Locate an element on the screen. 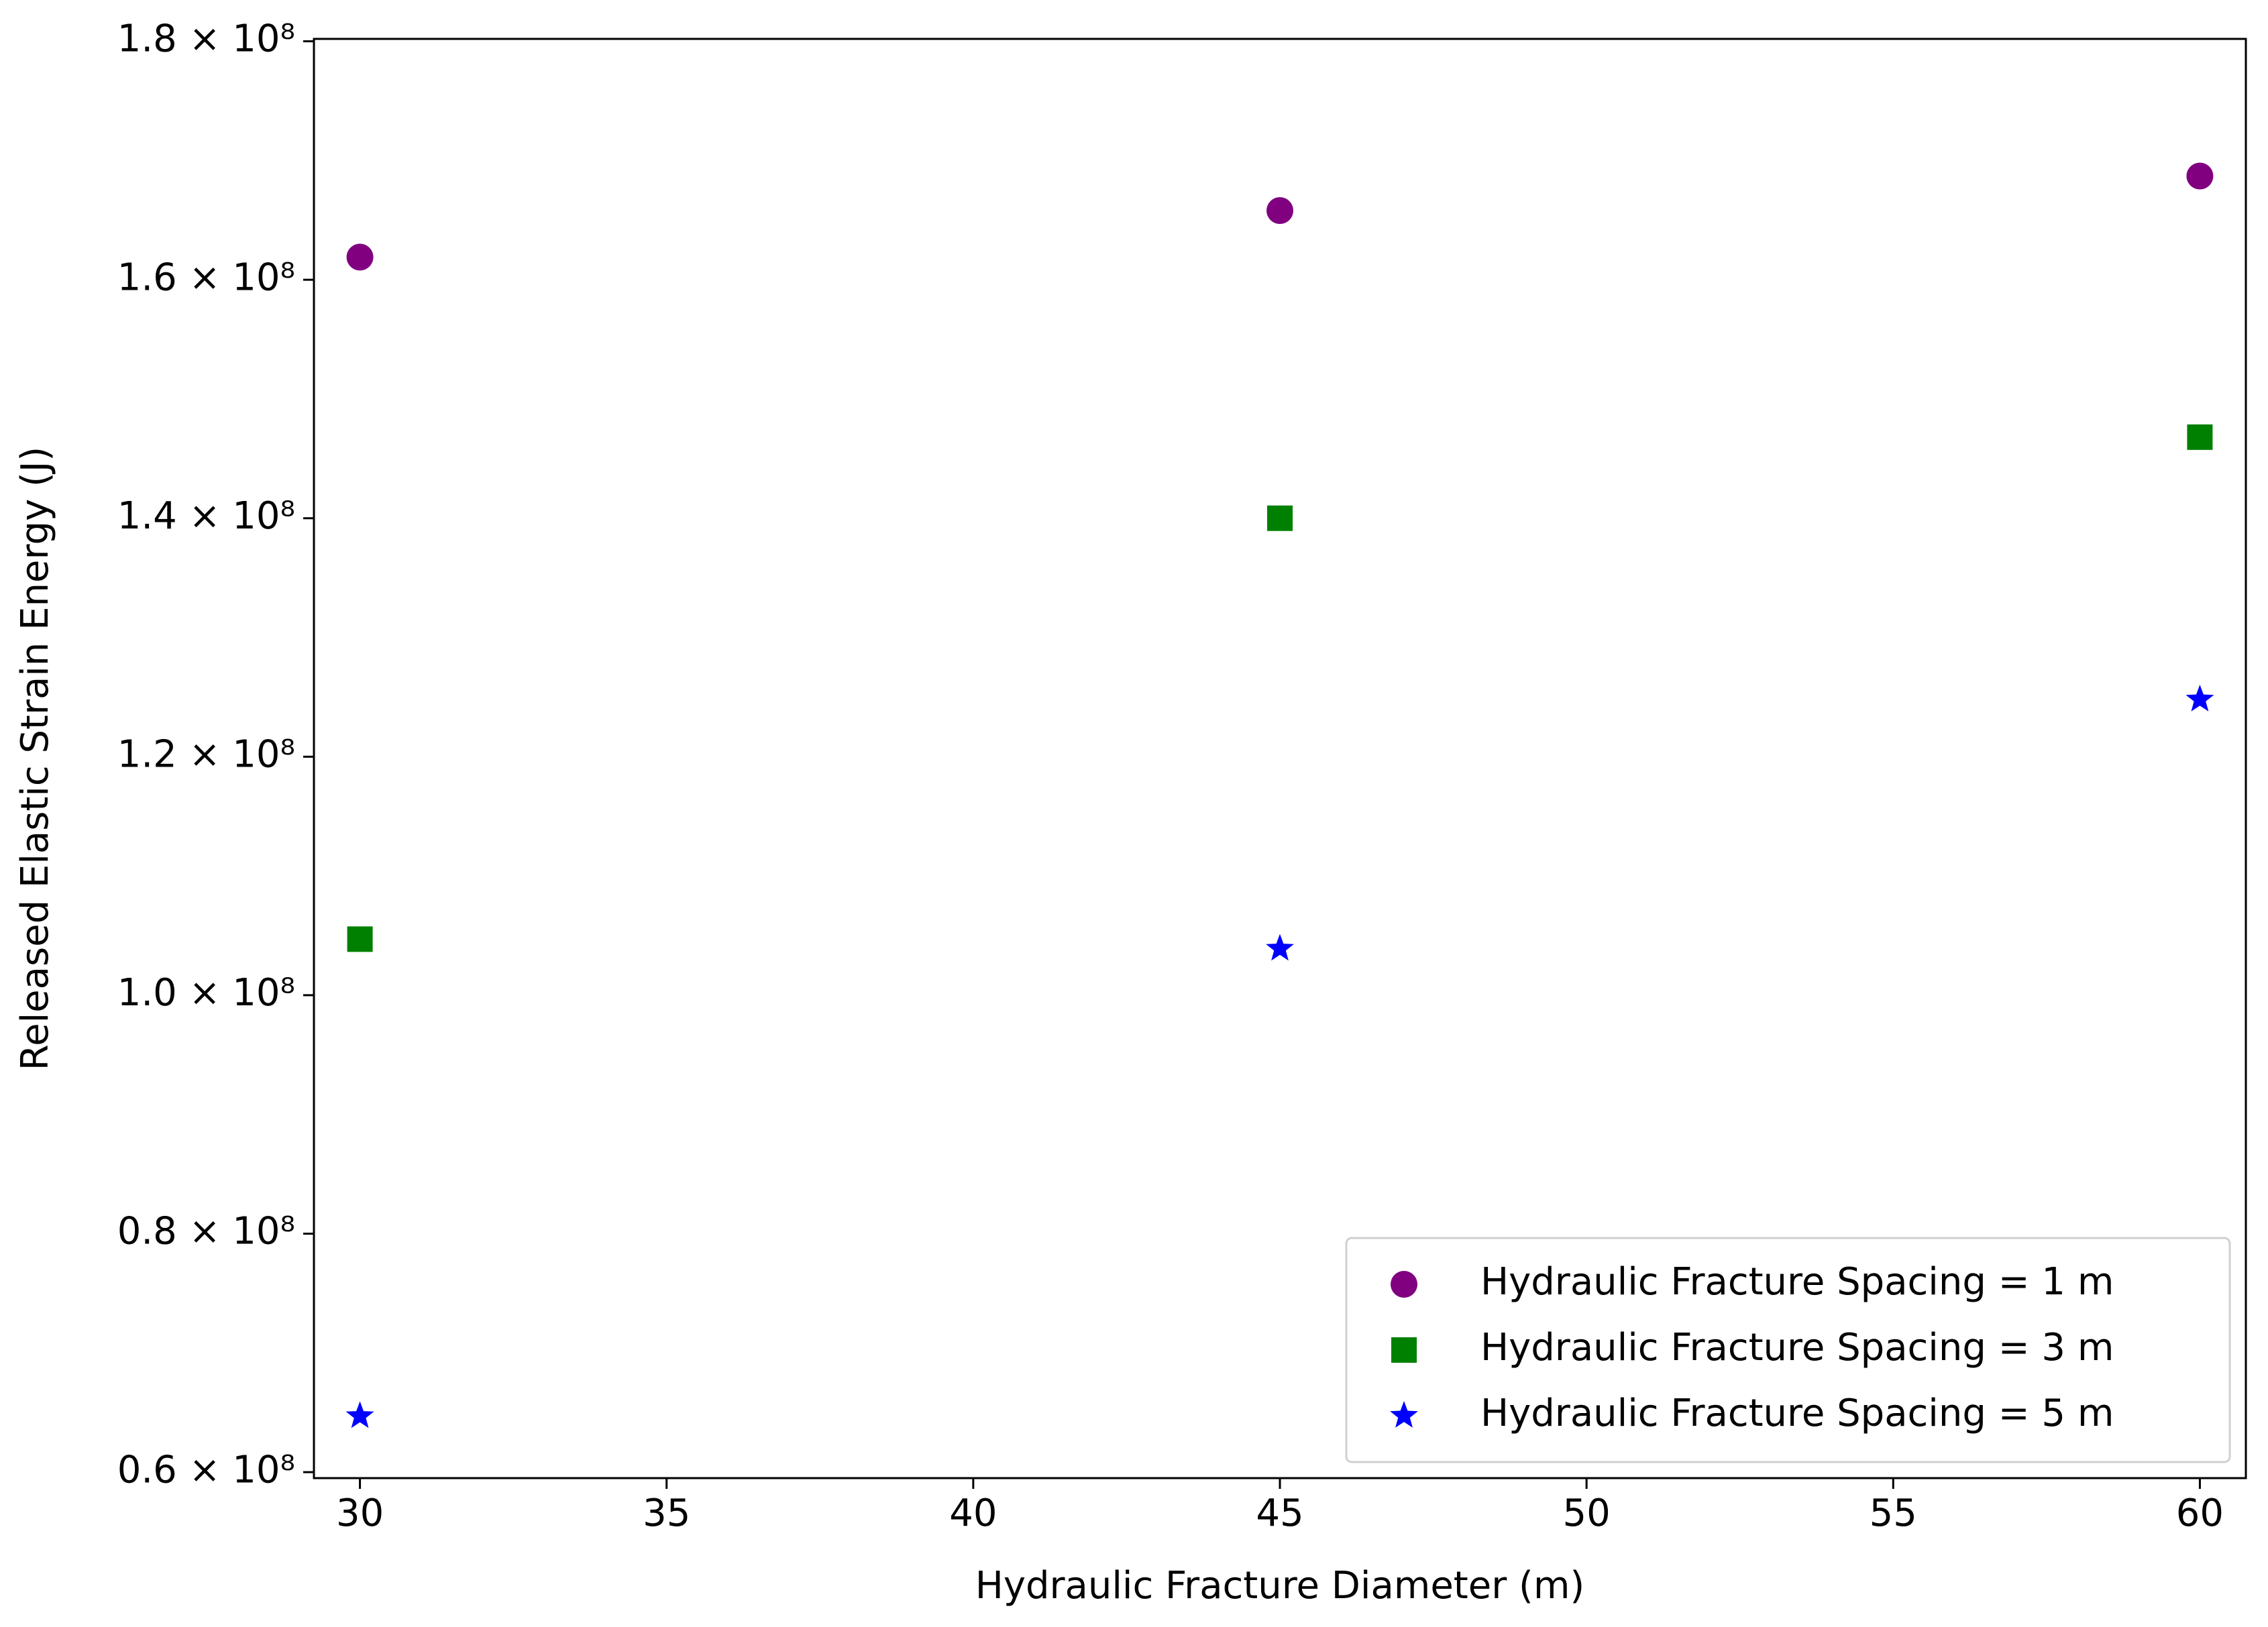 Image resolution: width=2268 pixels, height=1627 pixels. y-tick-label: 1.6 × 10⁸ is located at coordinates (206, 277).